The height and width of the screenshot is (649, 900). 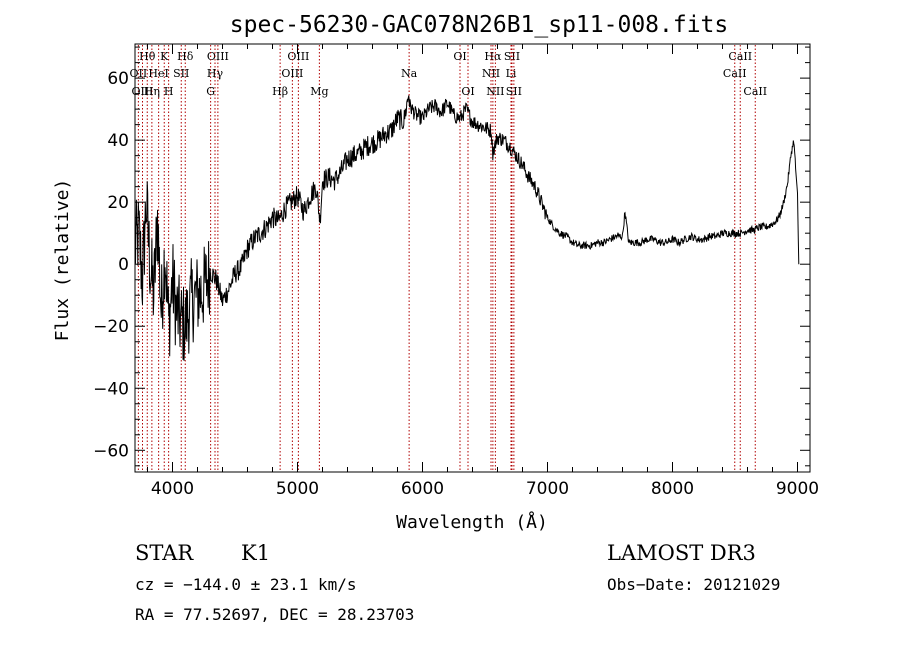 What do you see at coordinates (169, 91) in the screenshot?
I see `spectral-line-label: H` at bounding box center [169, 91].